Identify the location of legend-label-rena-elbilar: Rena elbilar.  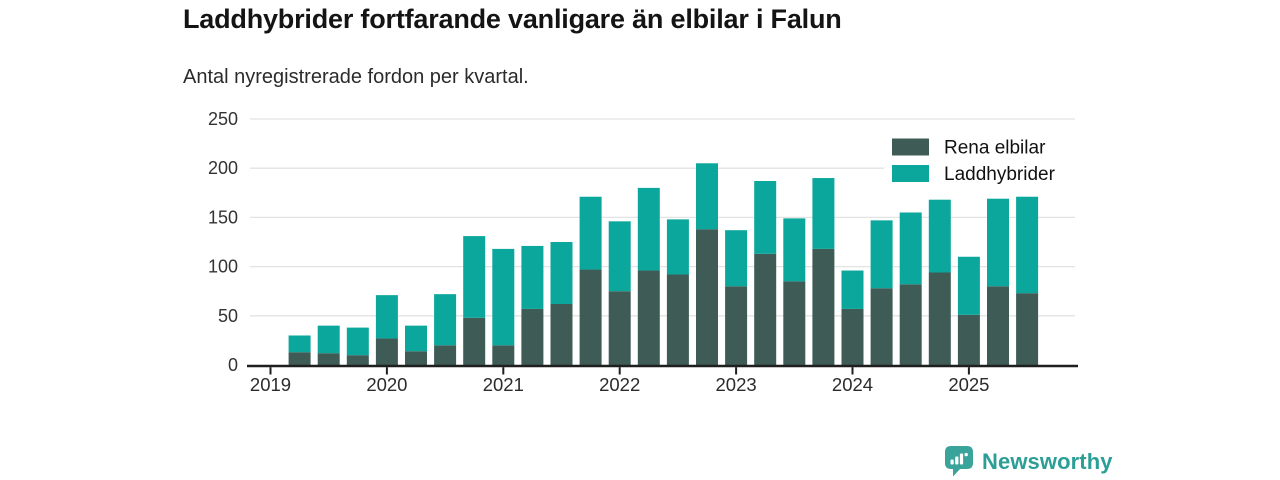
(995, 148).